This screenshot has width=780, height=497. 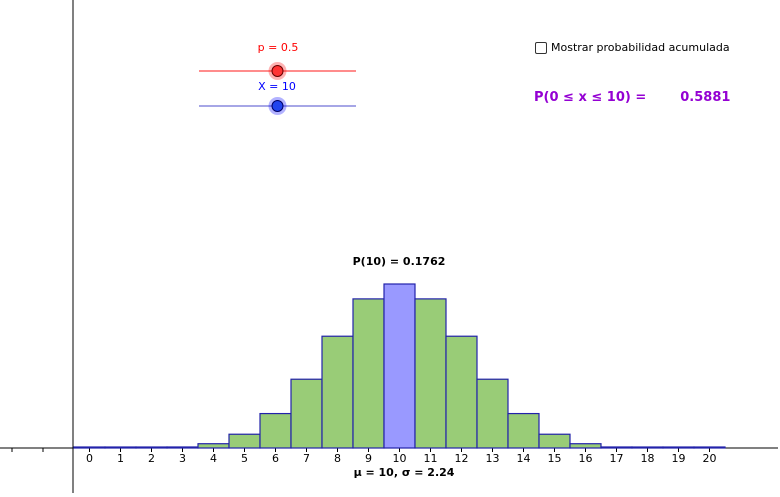 What do you see at coordinates (151, 458) in the screenshot?
I see `x-tick-label-2: 2` at bounding box center [151, 458].